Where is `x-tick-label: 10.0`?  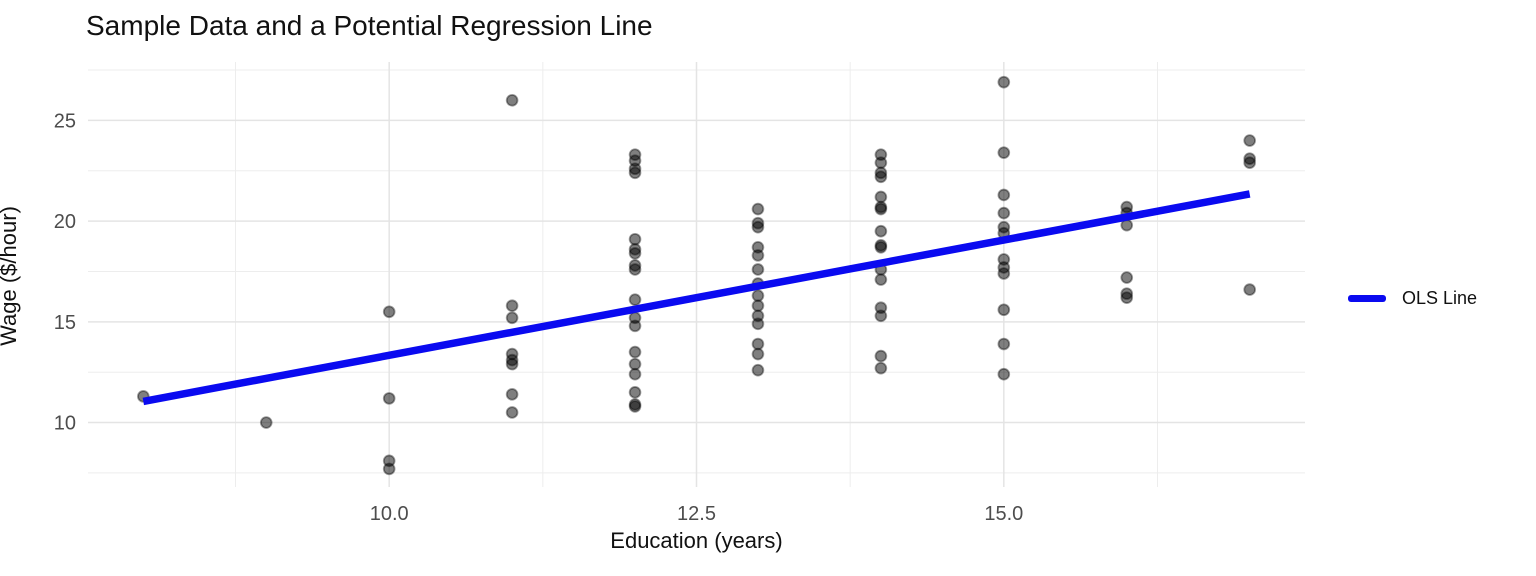
x-tick-label: 10.0 is located at coordinates (389, 514).